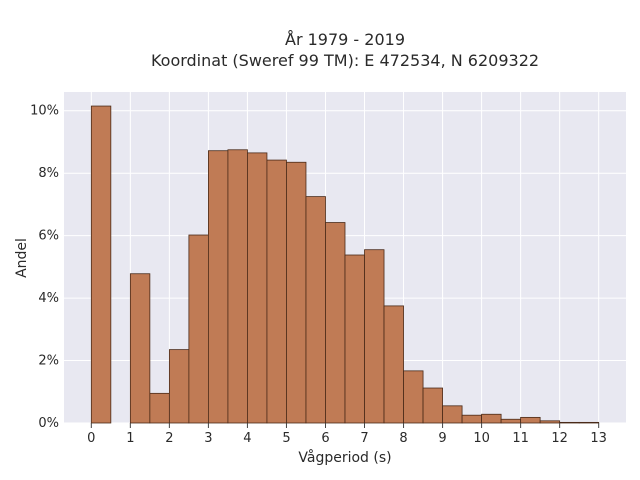 The height and width of the screenshot is (480, 640). What do you see at coordinates (481, 438) in the screenshot?
I see `x-tick-label: 10` at bounding box center [481, 438].